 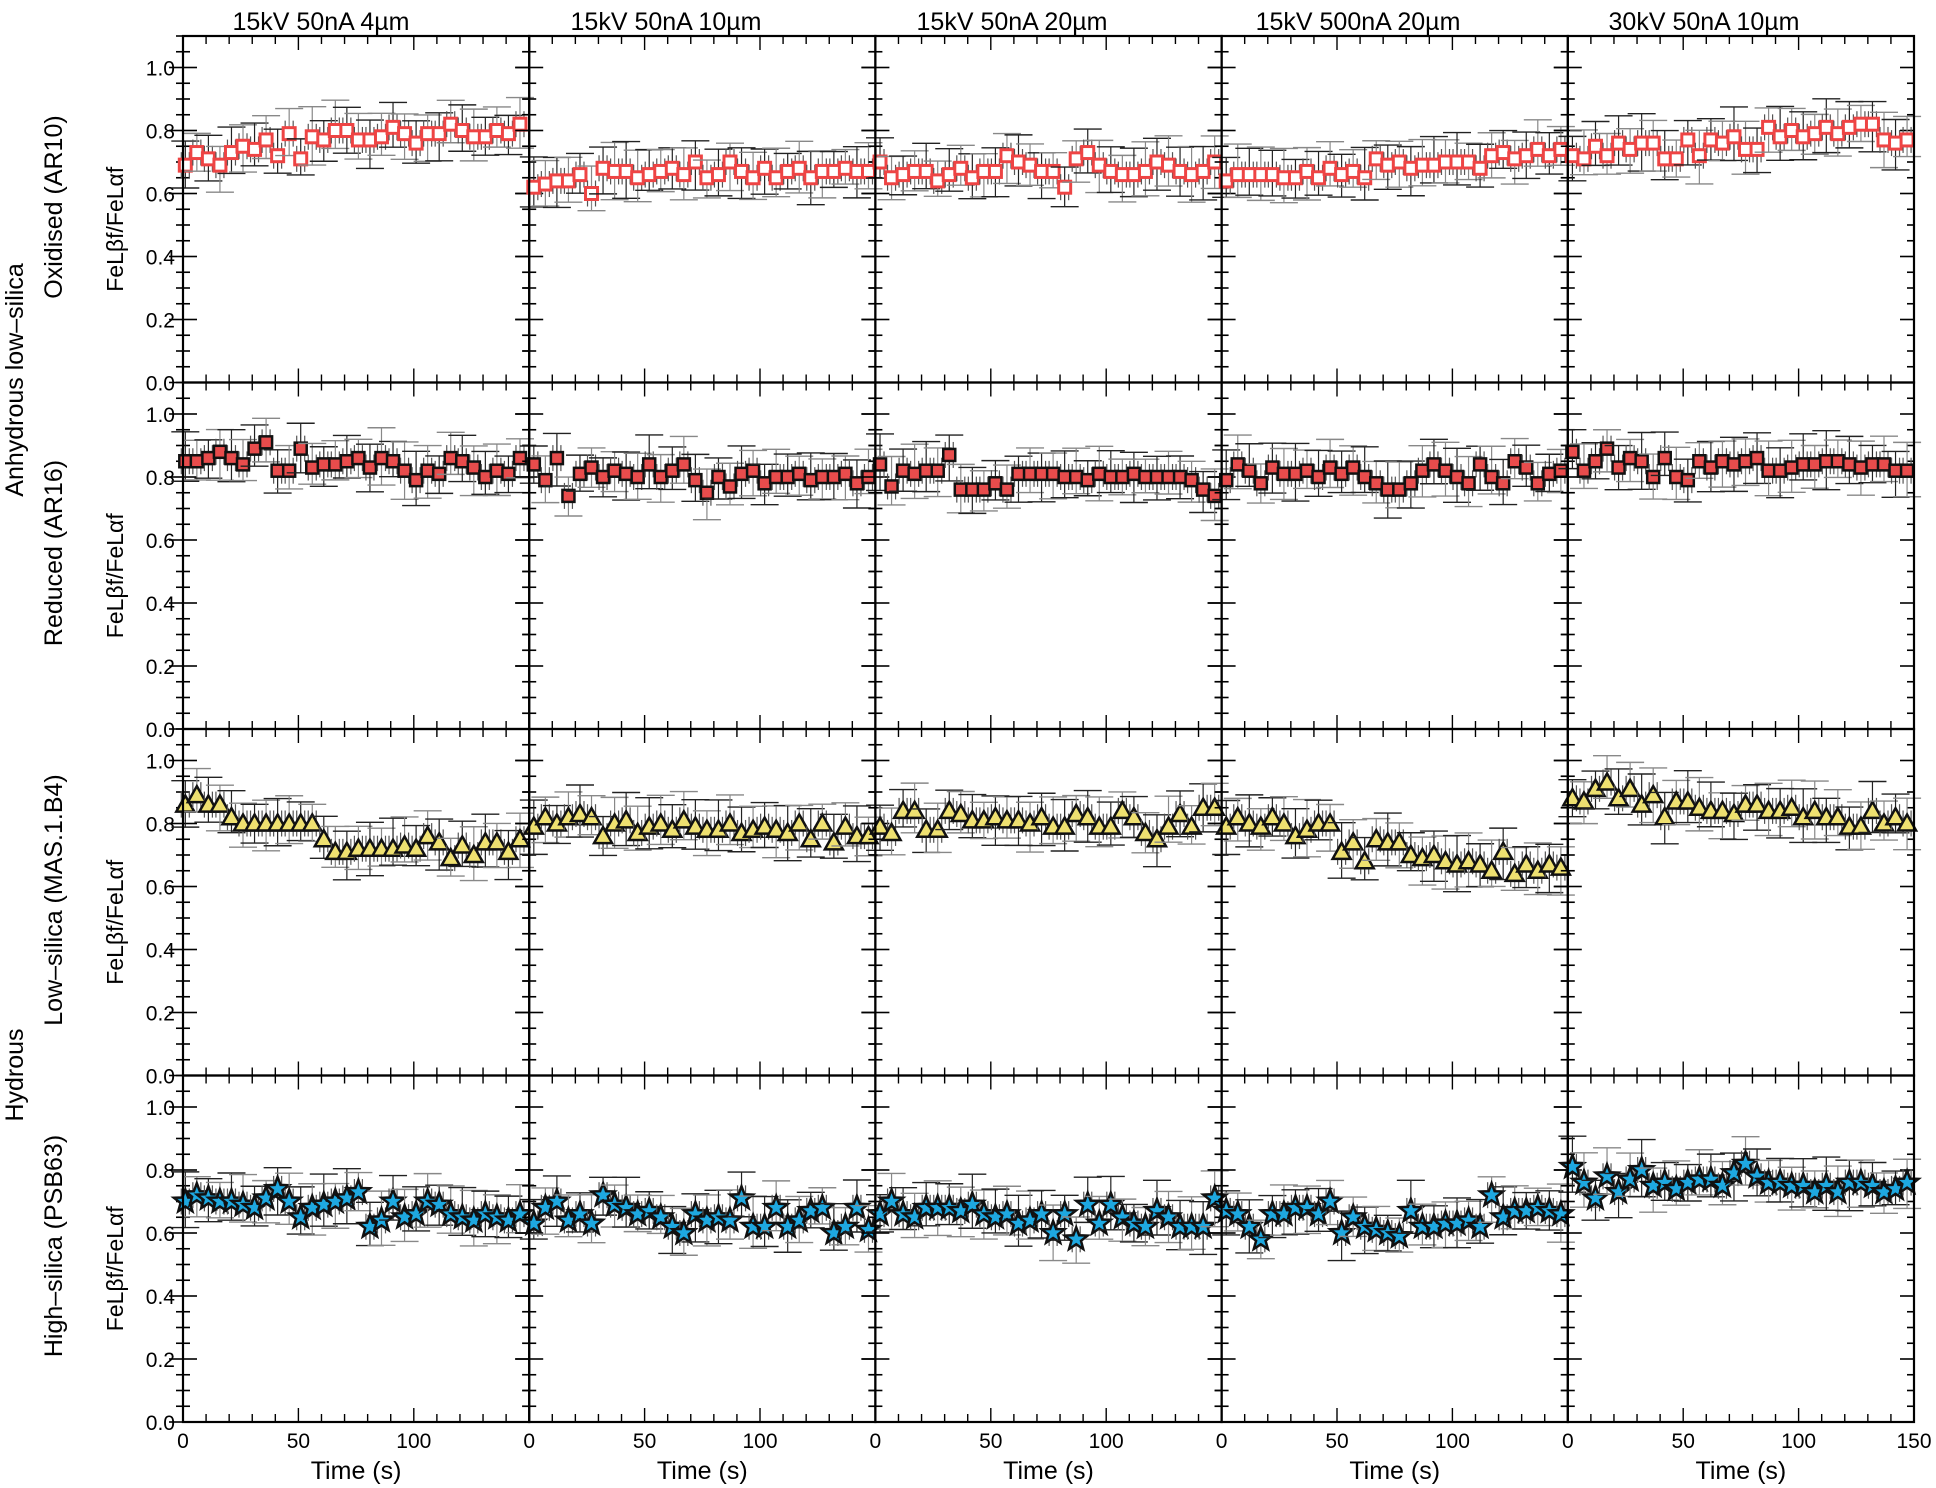 What do you see at coordinates (54, 206) in the screenshot?
I see `row-label: Oxidised (AR10)` at bounding box center [54, 206].